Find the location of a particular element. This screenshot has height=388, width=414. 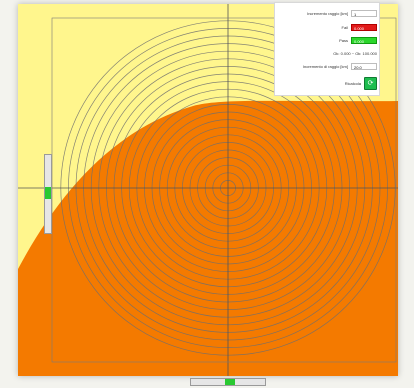

radius-row: Incremento di raggio [km] 20.0 is located at coordinates (327, 66).